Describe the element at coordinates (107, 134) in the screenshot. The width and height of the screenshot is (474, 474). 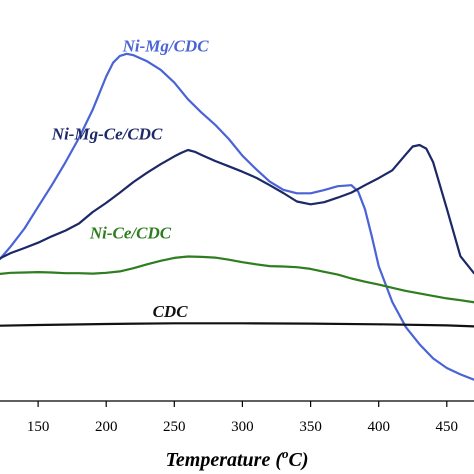
I see `series-label-ni-mg-ce-cdc: Ni-Mg-Ce/CDC` at that location.